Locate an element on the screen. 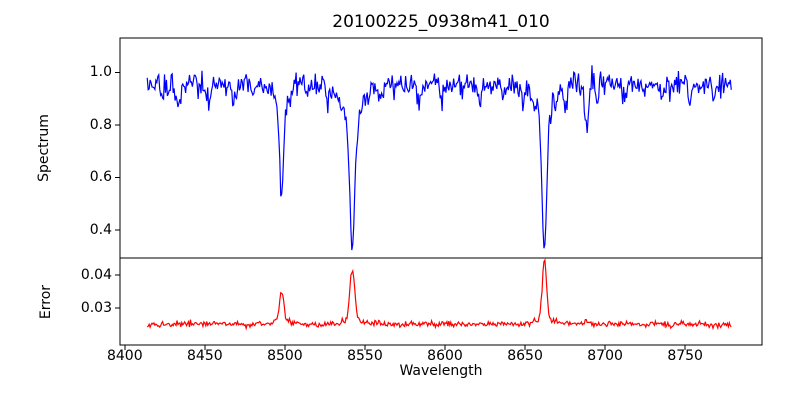 This screenshot has height=400, width=800. spectrum-y-tick-label: 0.6 is located at coordinates (100, 177).